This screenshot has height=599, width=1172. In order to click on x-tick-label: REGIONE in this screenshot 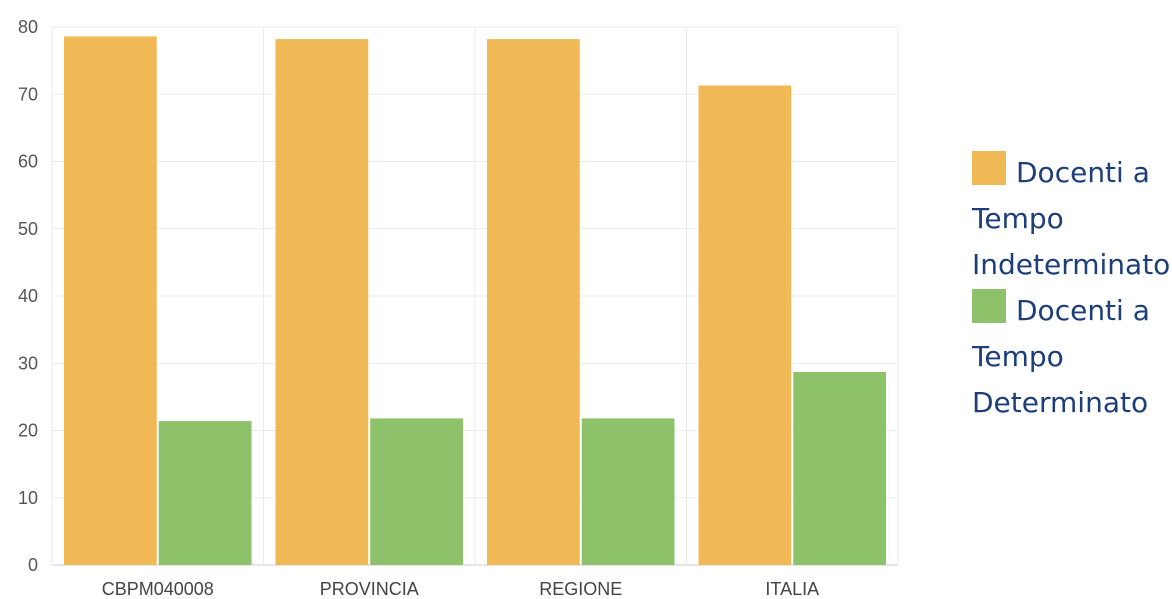, I will do `click(580, 589)`.